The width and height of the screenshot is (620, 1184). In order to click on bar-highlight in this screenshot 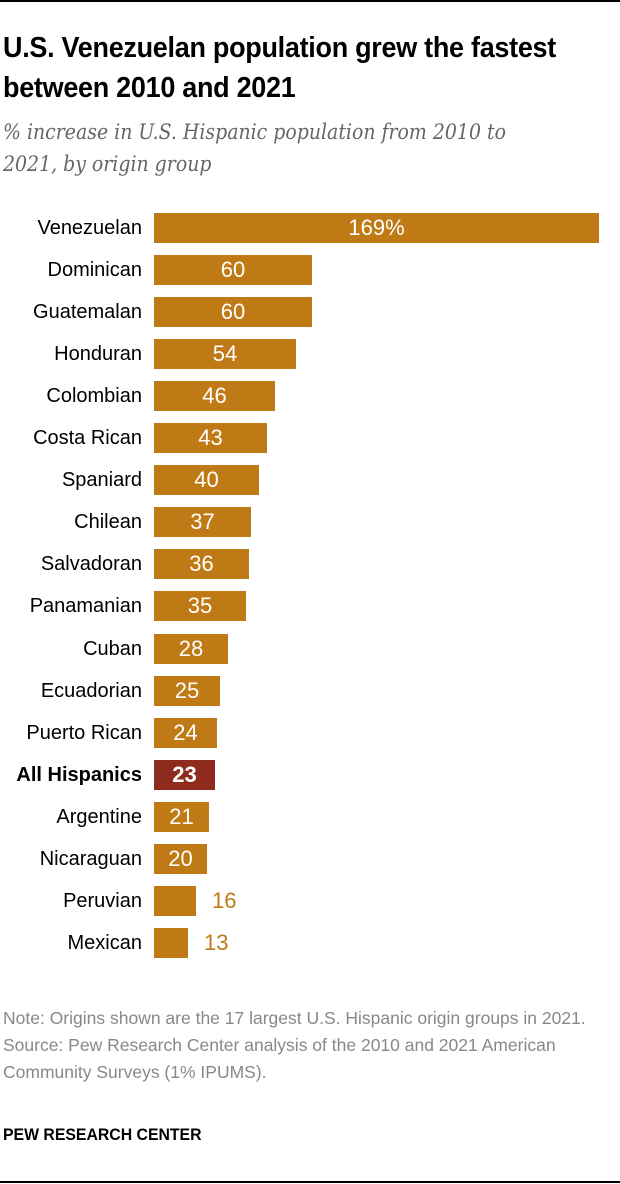, I will do `click(184, 775)`.